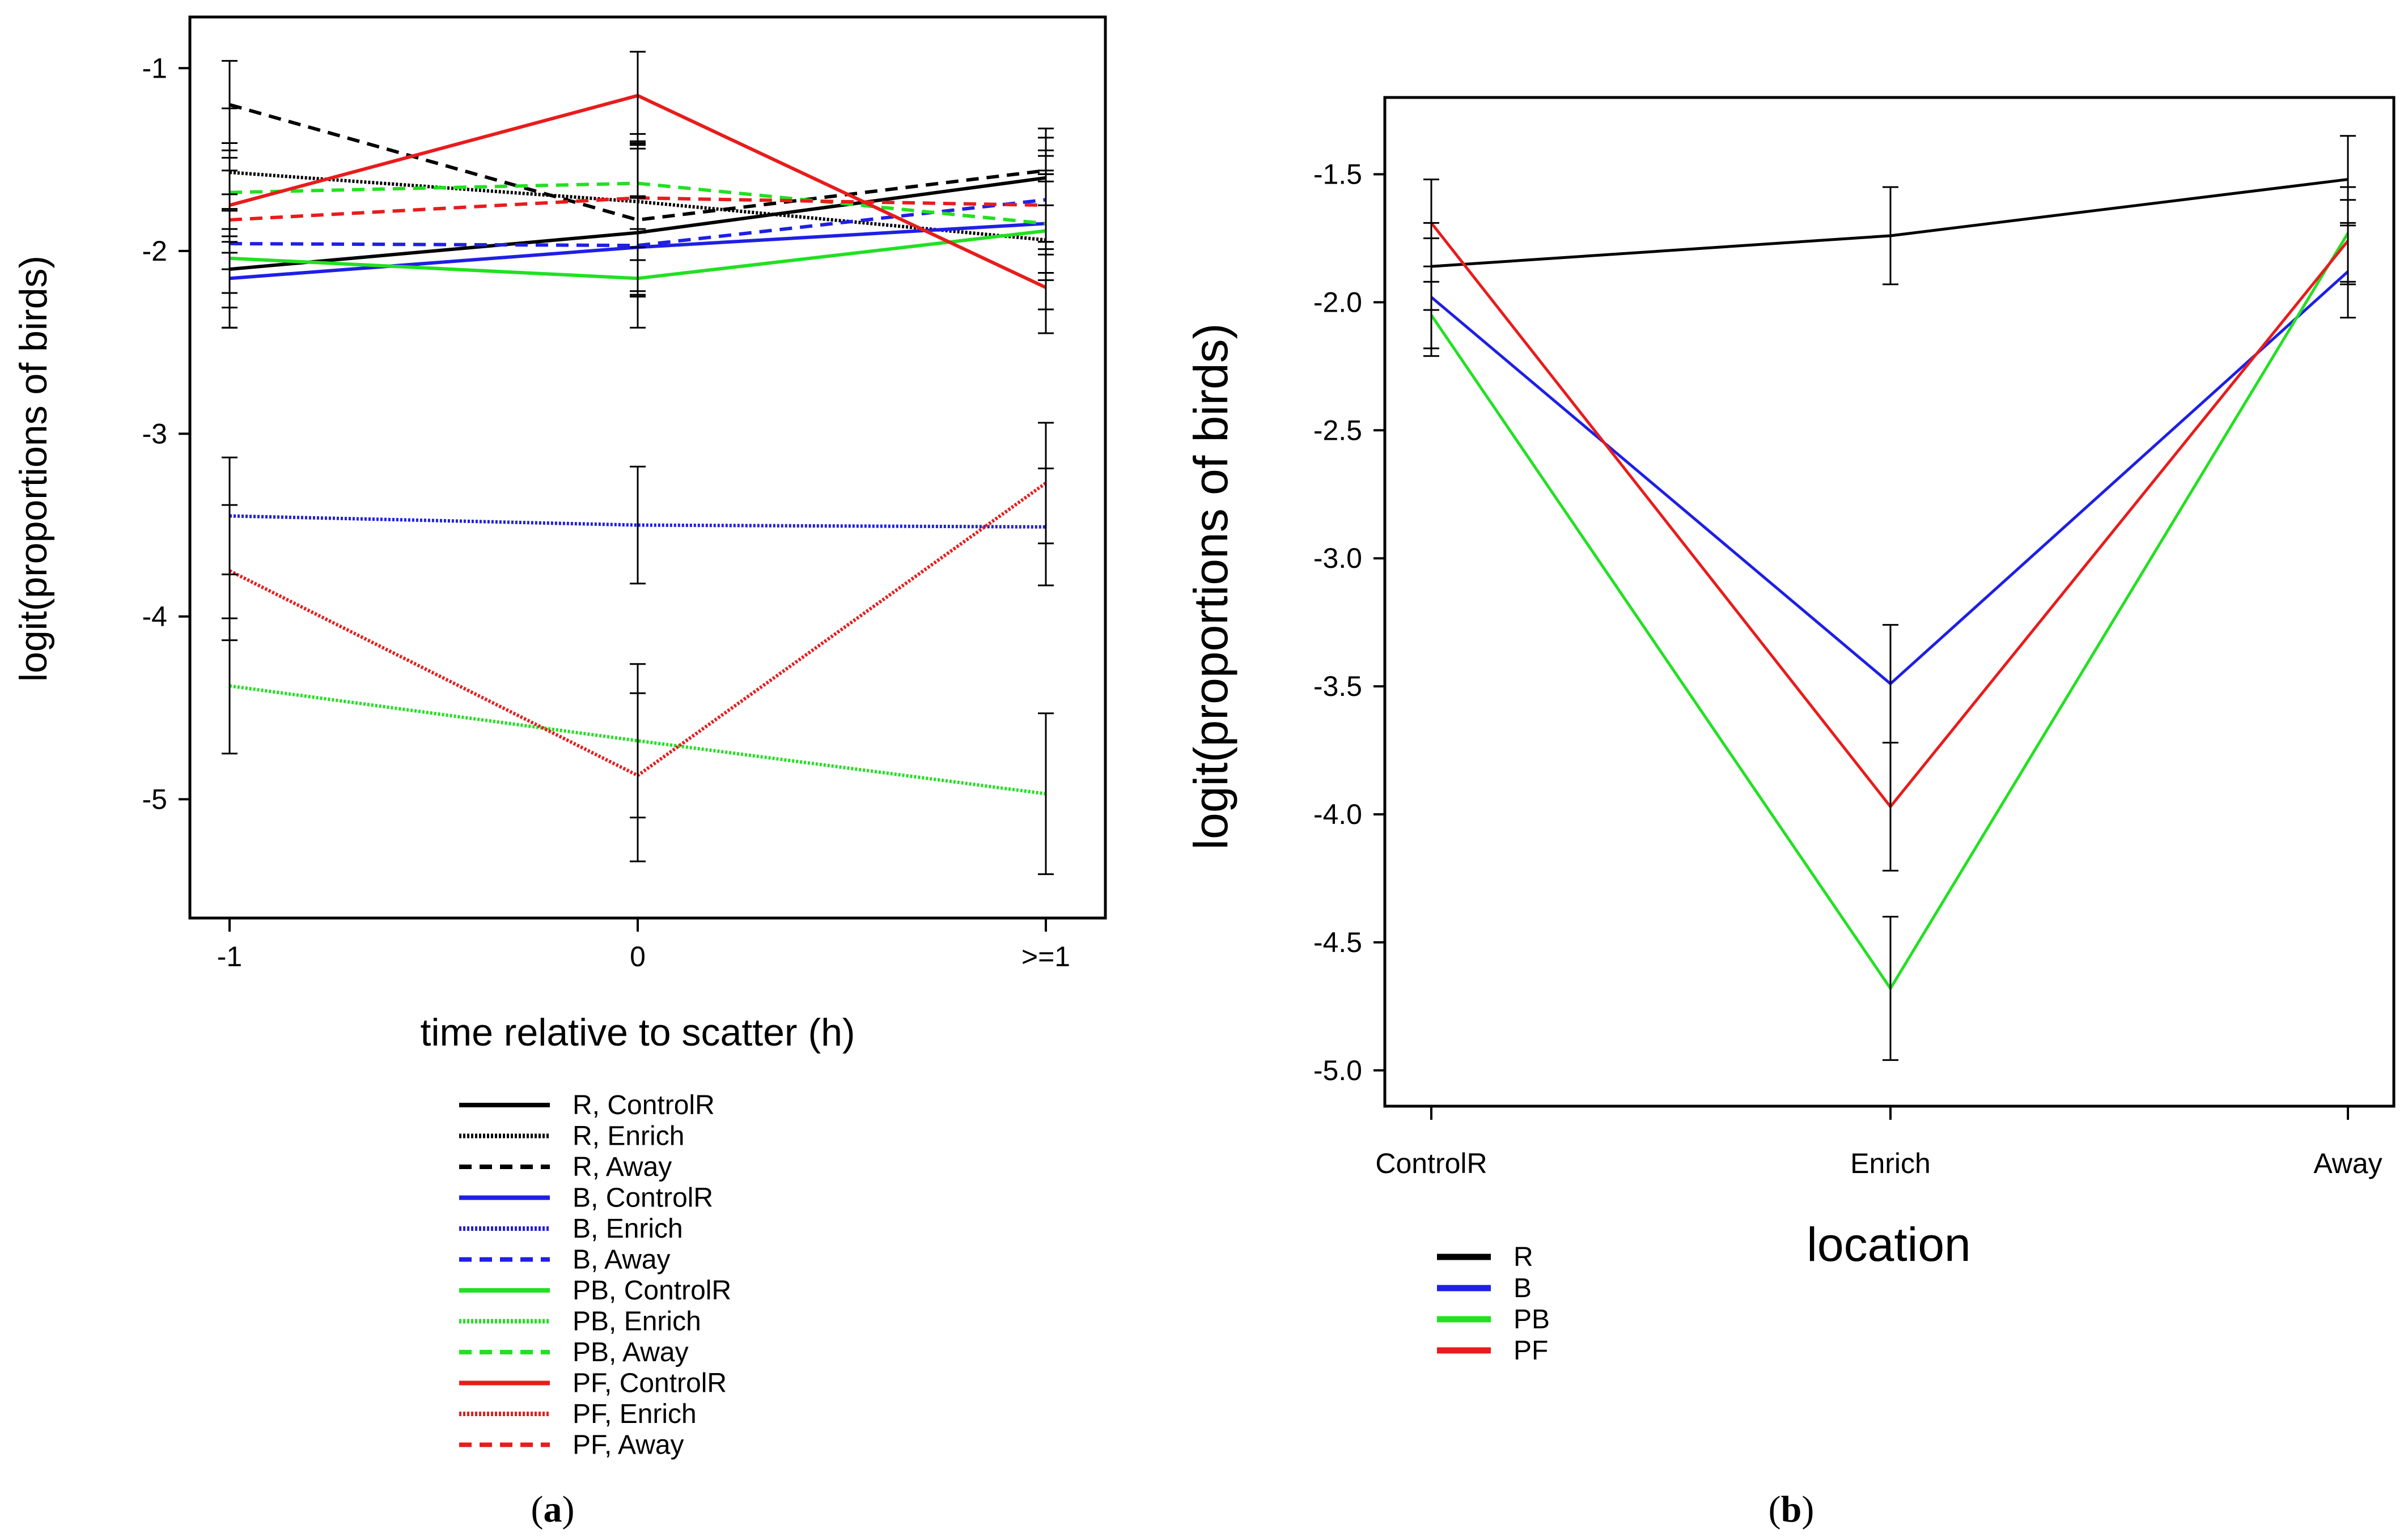 The width and height of the screenshot is (2408, 1538). What do you see at coordinates (1210, 586) in the screenshot?
I see `panel-b-y-axis-title: logit(proportions of birds)` at bounding box center [1210, 586].